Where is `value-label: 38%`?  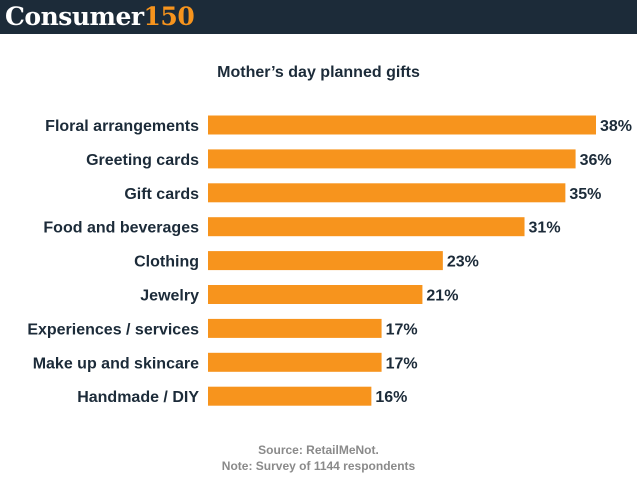
value-label: 38% is located at coordinates (616, 126).